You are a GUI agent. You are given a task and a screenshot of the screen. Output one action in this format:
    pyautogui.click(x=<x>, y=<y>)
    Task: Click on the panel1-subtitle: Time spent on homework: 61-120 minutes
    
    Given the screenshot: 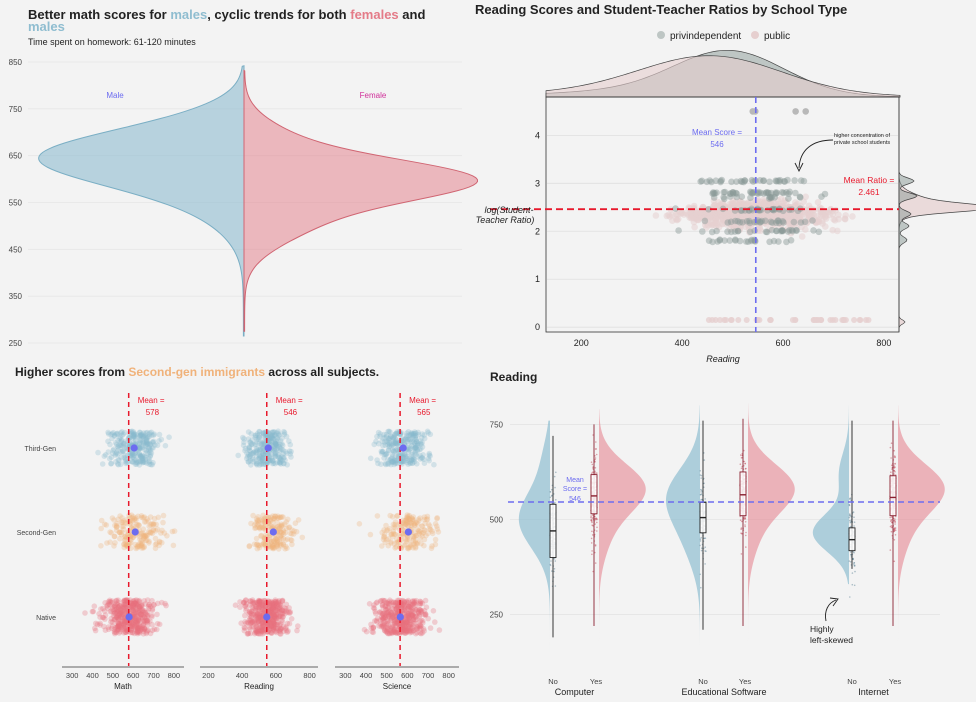 What is the action you would take?
    pyautogui.click(x=112, y=42)
    